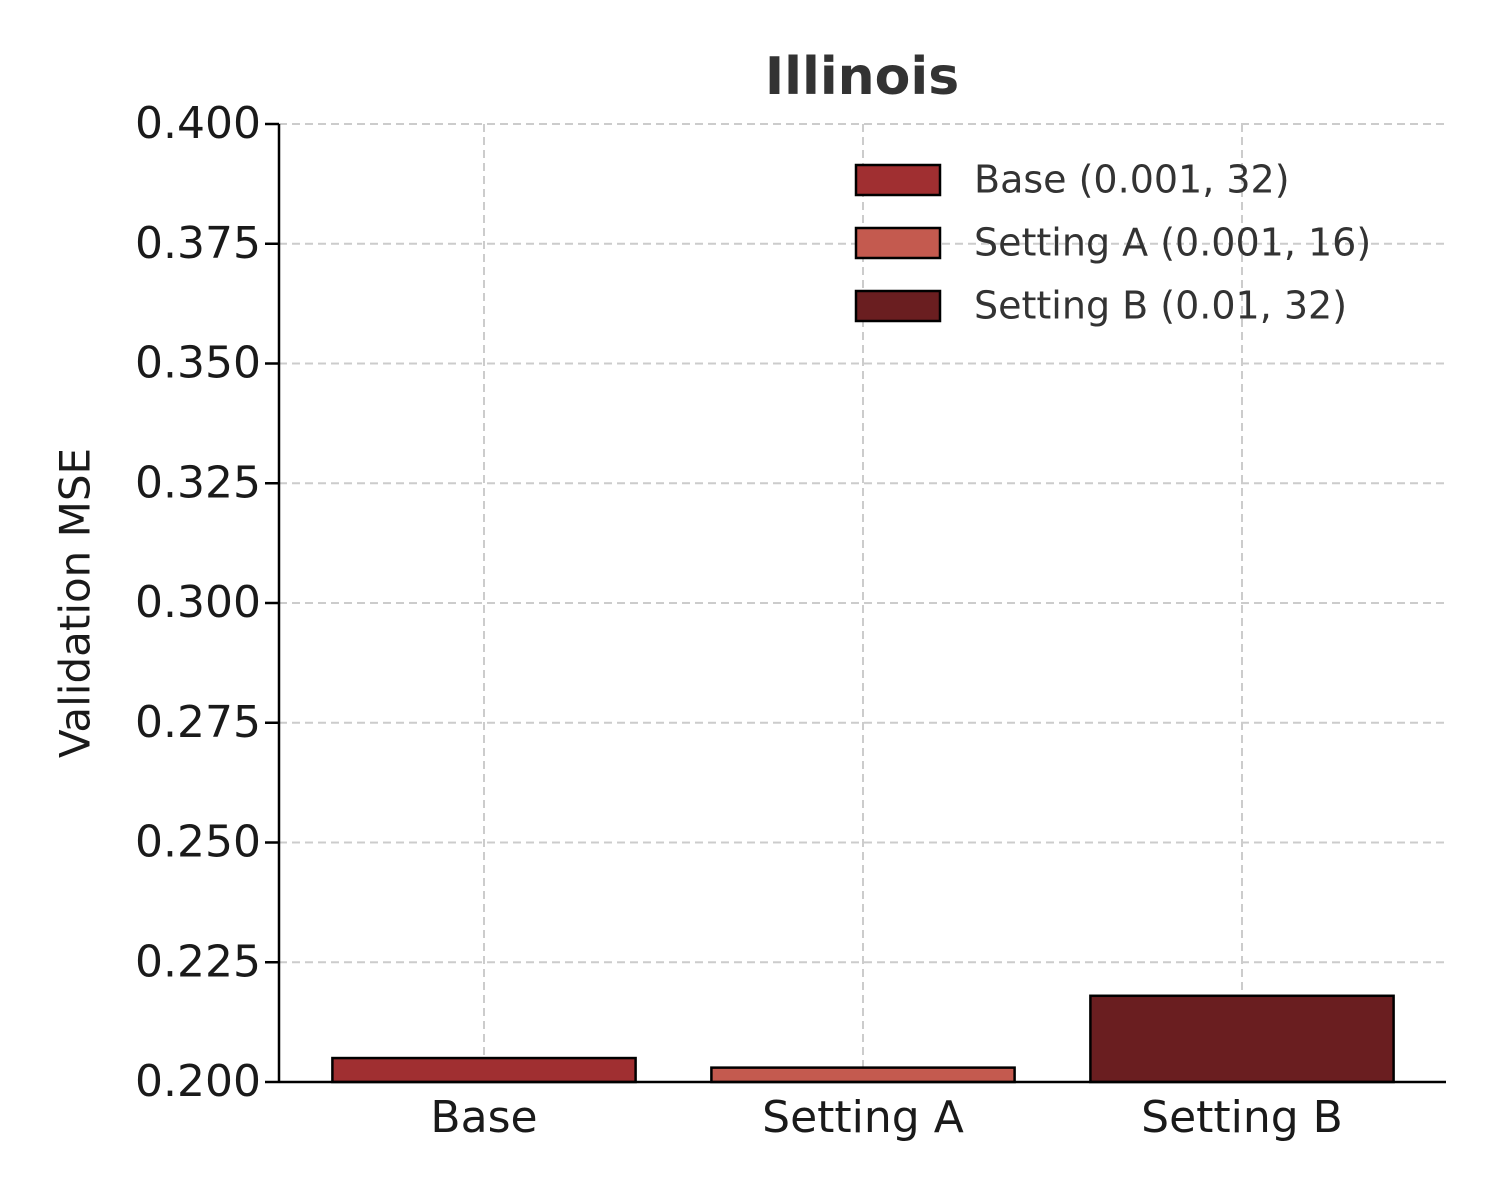 The height and width of the screenshot is (1200, 1500). What do you see at coordinates (863, 1117) in the screenshot?
I see `x-tick-label: Setting A` at bounding box center [863, 1117].